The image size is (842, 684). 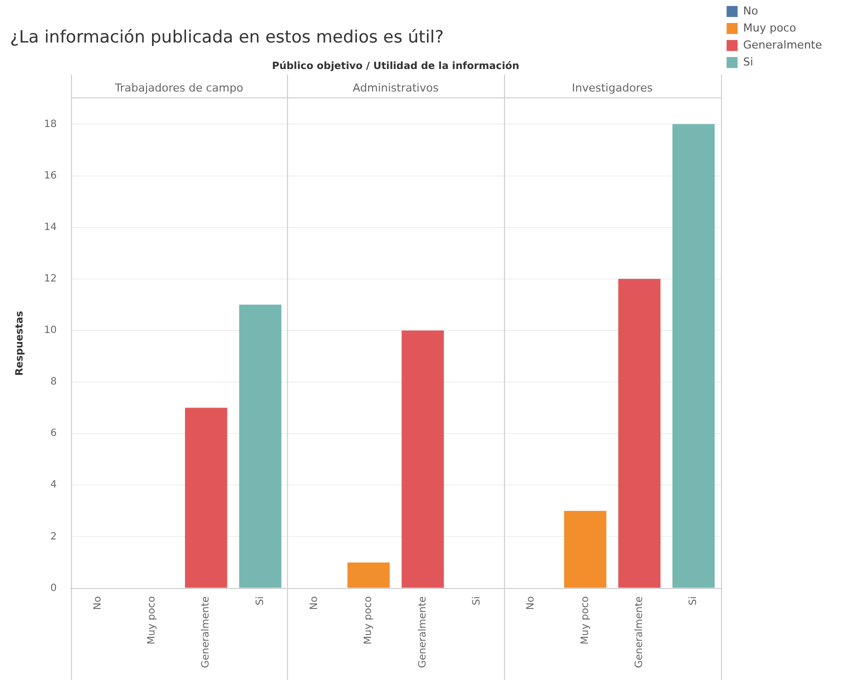 What do you see at coordinates (395, 87) in the screenshot?
I see `text: Administrativos` at bounding box center [395, 87].